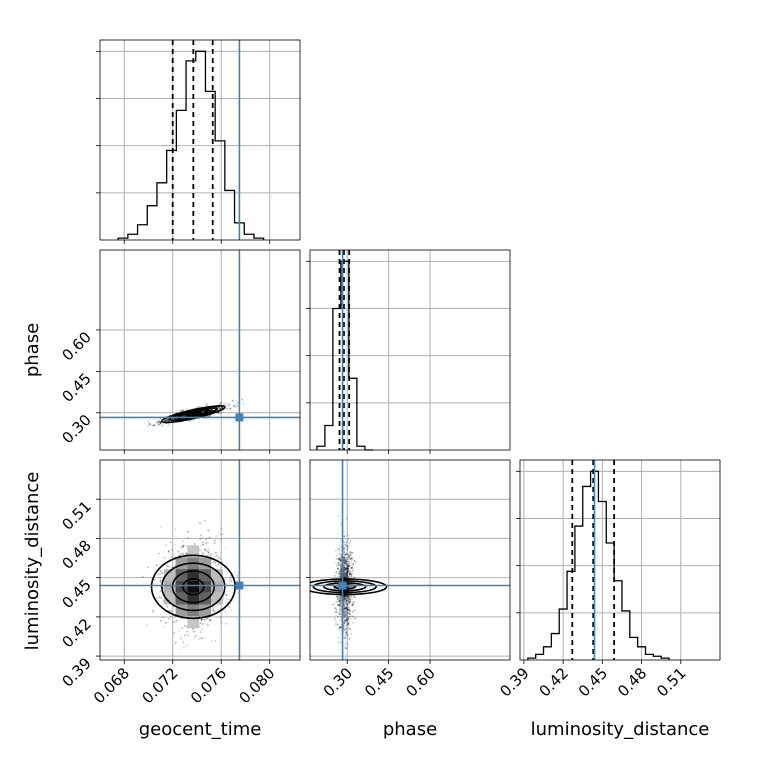  I want to click on panel-frame-geocent_time-luminosity_distance, so click(200, 560).